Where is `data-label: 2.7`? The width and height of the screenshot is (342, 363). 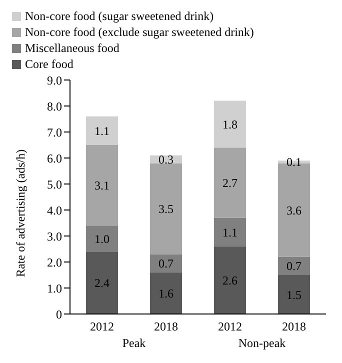 data-label: 2.7 is located at coordinates (230, 183).